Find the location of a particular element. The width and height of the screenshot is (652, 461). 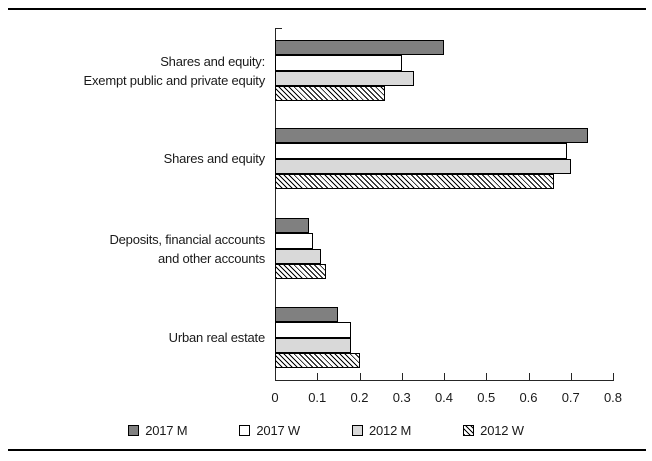

x-axis-tick-label: 0 is located at coordinates (275, 397).